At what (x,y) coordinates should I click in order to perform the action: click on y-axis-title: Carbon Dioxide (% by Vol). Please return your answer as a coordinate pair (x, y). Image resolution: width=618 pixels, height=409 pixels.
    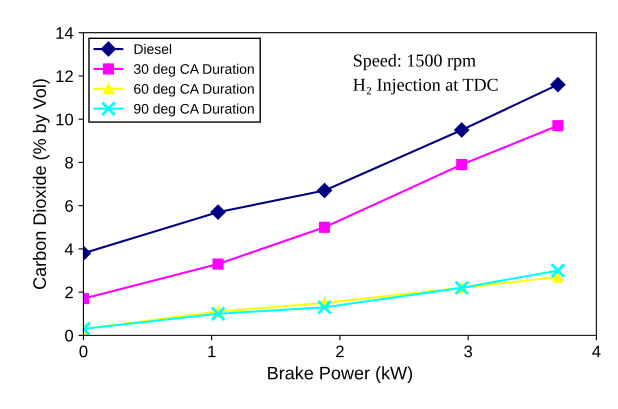
    Looking at the image, I should click on (41, 184).